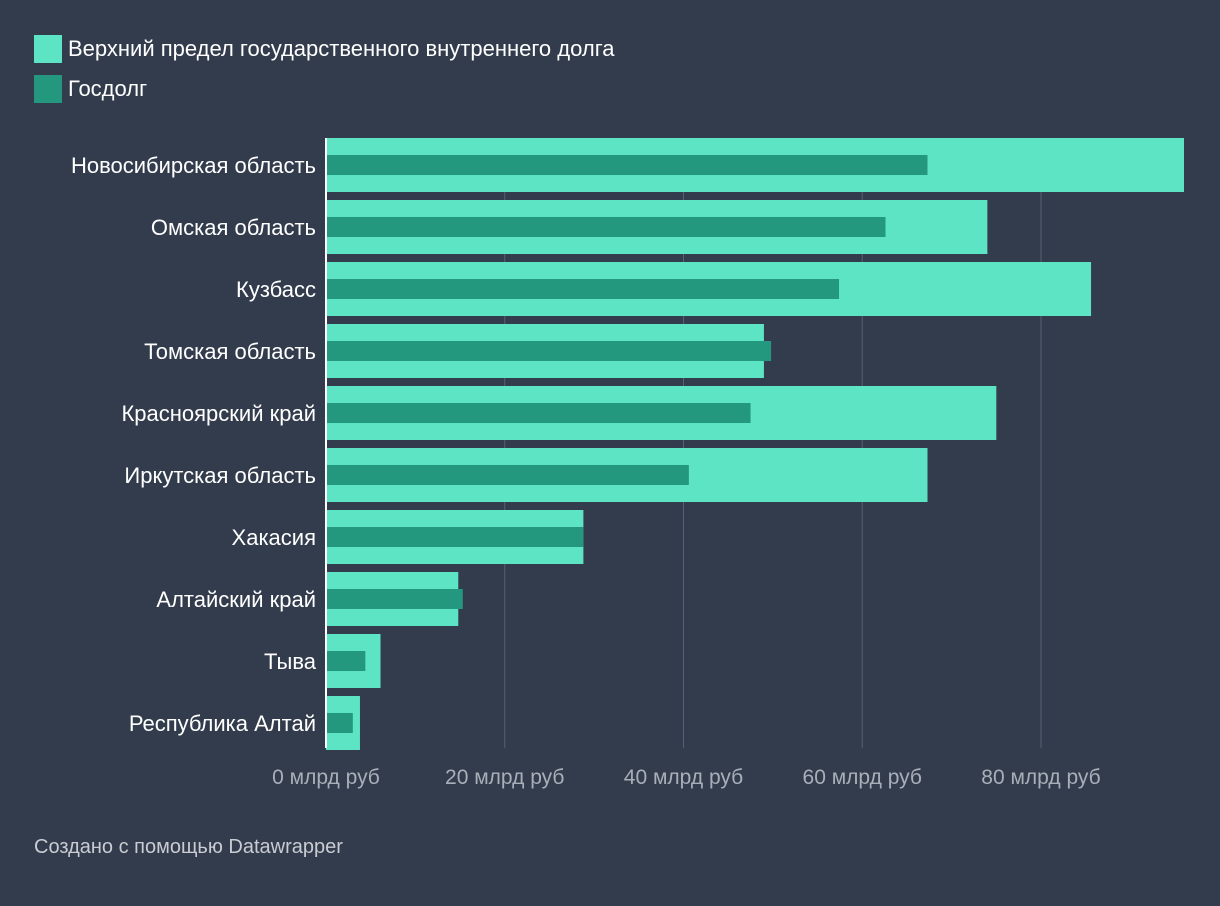 The height and width of the screenshot is (906, 1220). Describe the element at coordinates (324, 89) in the screenshot. I see `legend-item-state-debt: Госдолг` at that location.